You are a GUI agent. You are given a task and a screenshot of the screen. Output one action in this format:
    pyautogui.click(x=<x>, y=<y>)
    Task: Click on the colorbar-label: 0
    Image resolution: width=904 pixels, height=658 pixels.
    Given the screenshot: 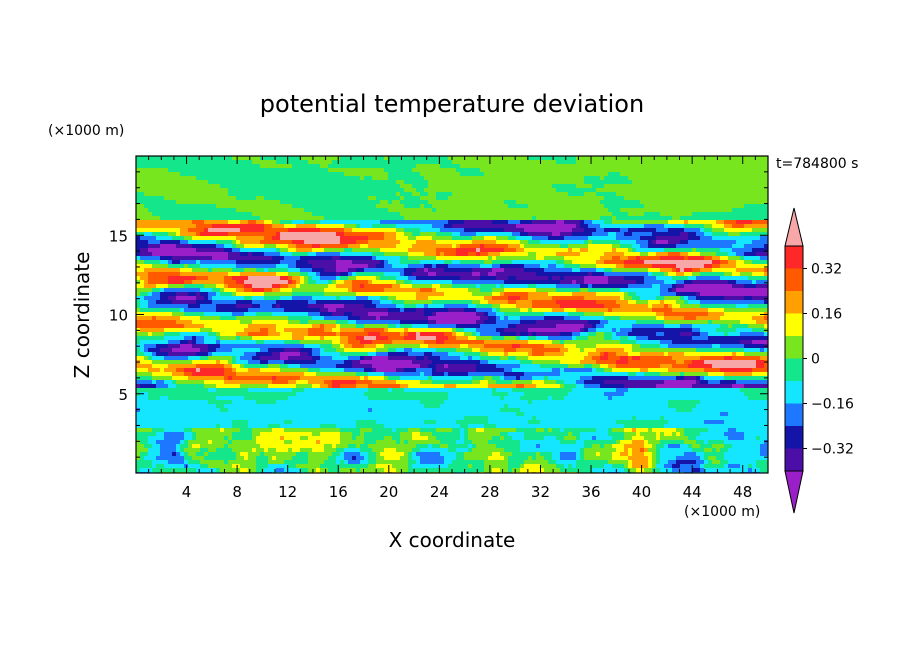 What is the action you would take?
    pyautogui.click(x=815, y=360)
    